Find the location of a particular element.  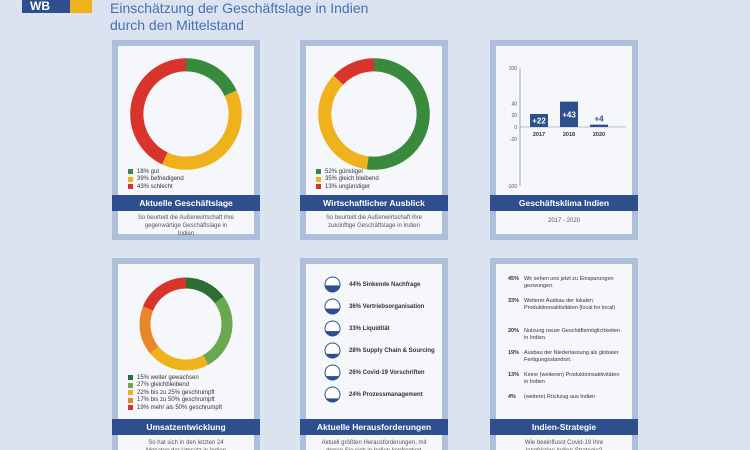

card-title-2: Wirtschaftlicher Ausblick is located at coordinates (374, 203).